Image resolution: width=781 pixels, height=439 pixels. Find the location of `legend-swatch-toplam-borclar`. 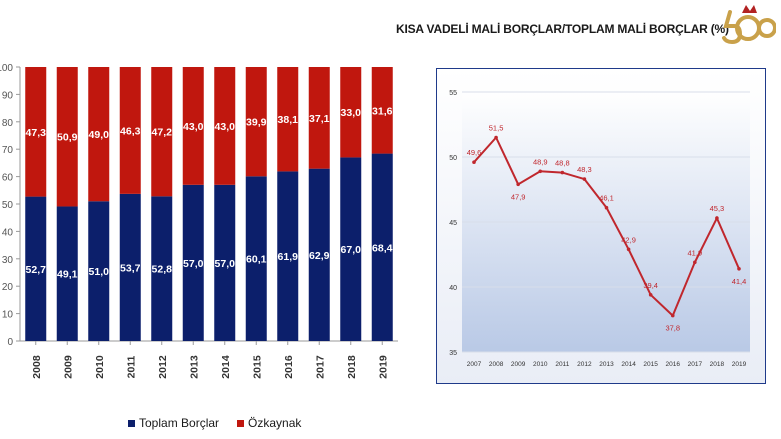

legend-swatch-toplam-borclar is located at coordinates (131, 423).